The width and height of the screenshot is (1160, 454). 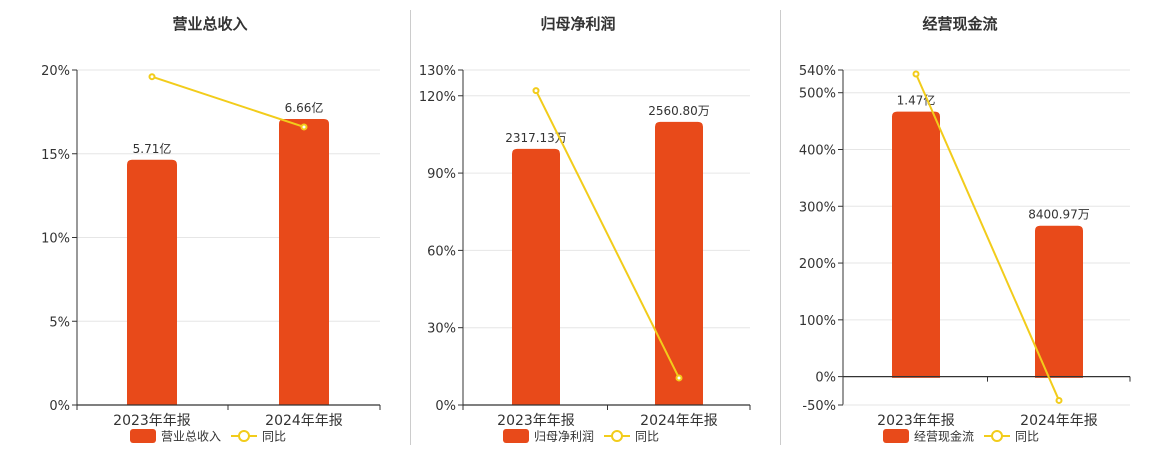 I want to click on legend-bar-label: 经营现金流, so click(x=944, y=436).